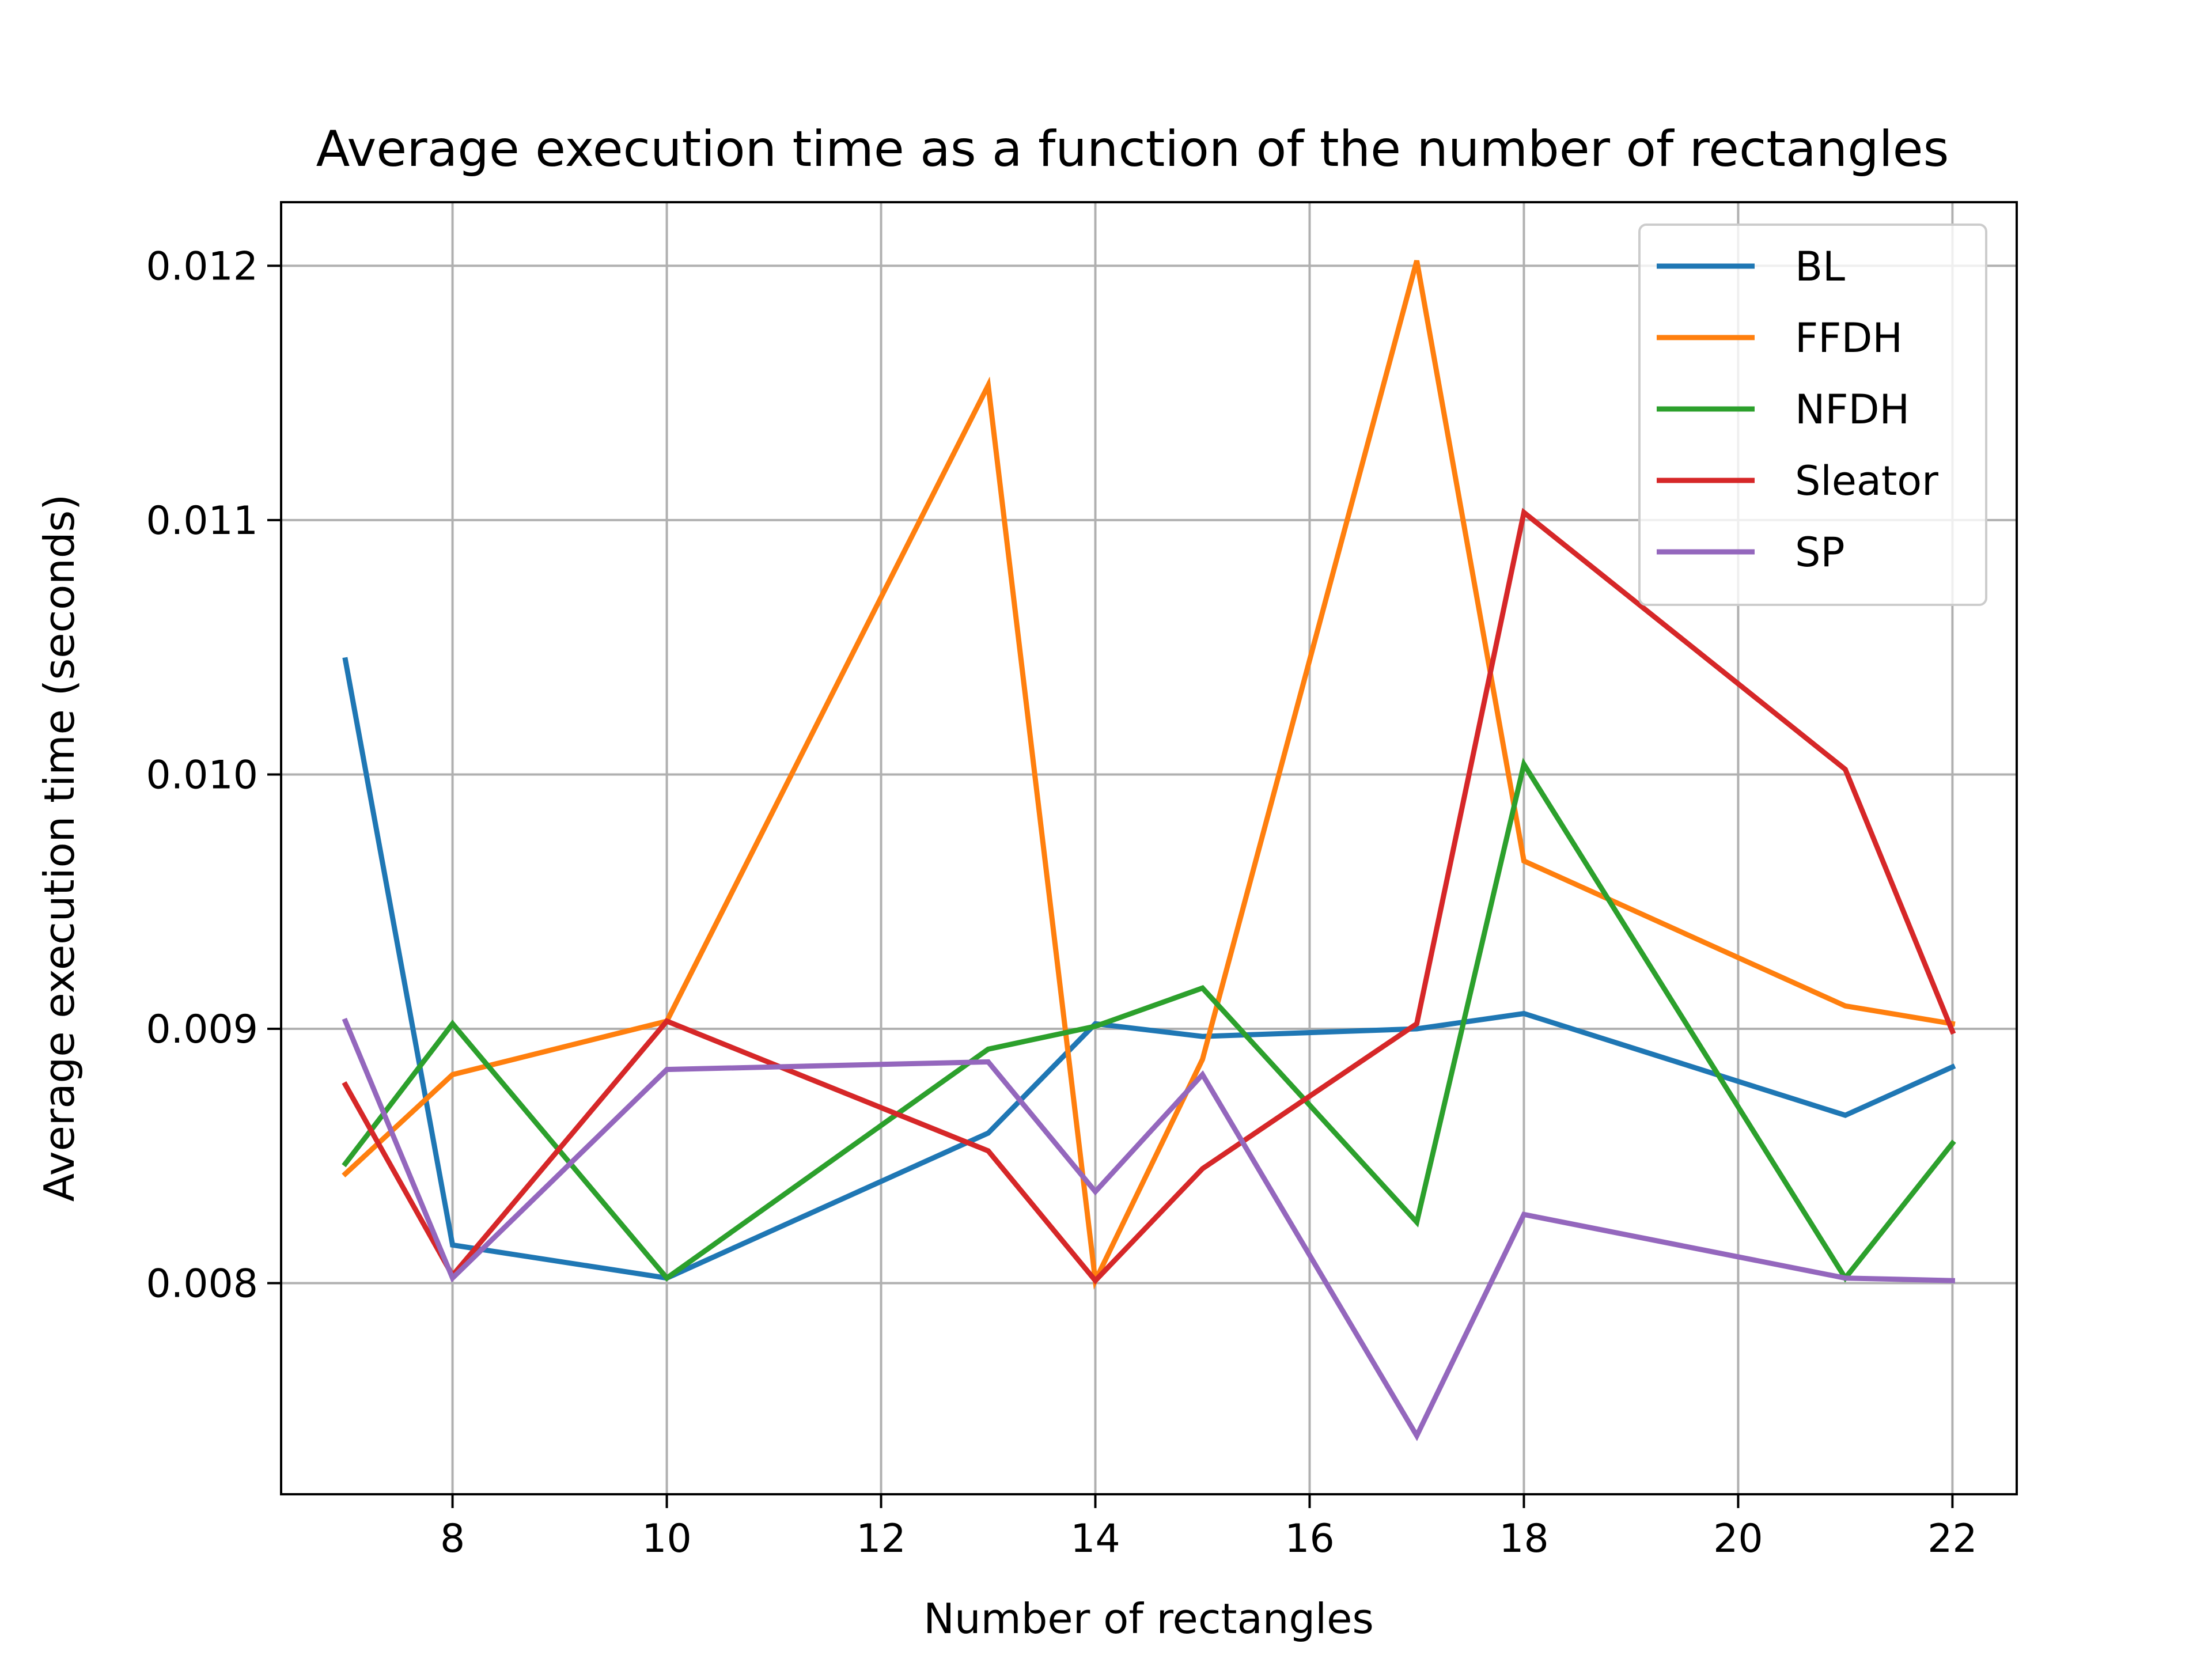  What do you see at coordinates (1952, 1539) in the screenshot?
I see `x-tick-label: 22` at bounding box center [1952, 1539].